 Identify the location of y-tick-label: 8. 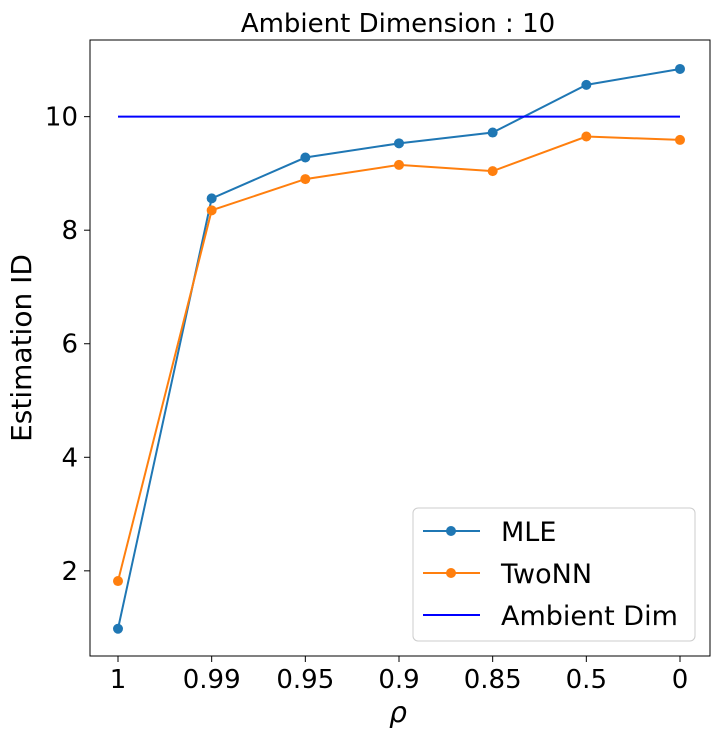
(69, 231).